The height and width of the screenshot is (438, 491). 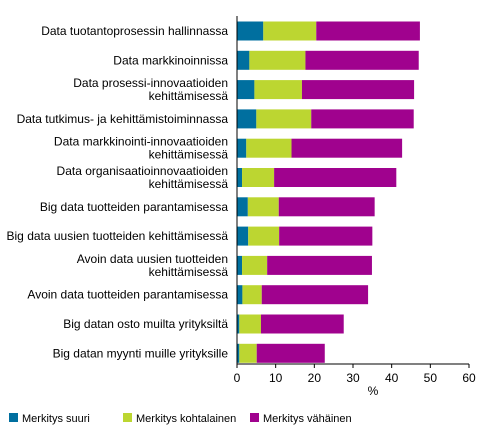 What do you see at coordinates (431, 378) in the screenshot?
I see `x-tick-label: 50` at bounding box center [431, 378].